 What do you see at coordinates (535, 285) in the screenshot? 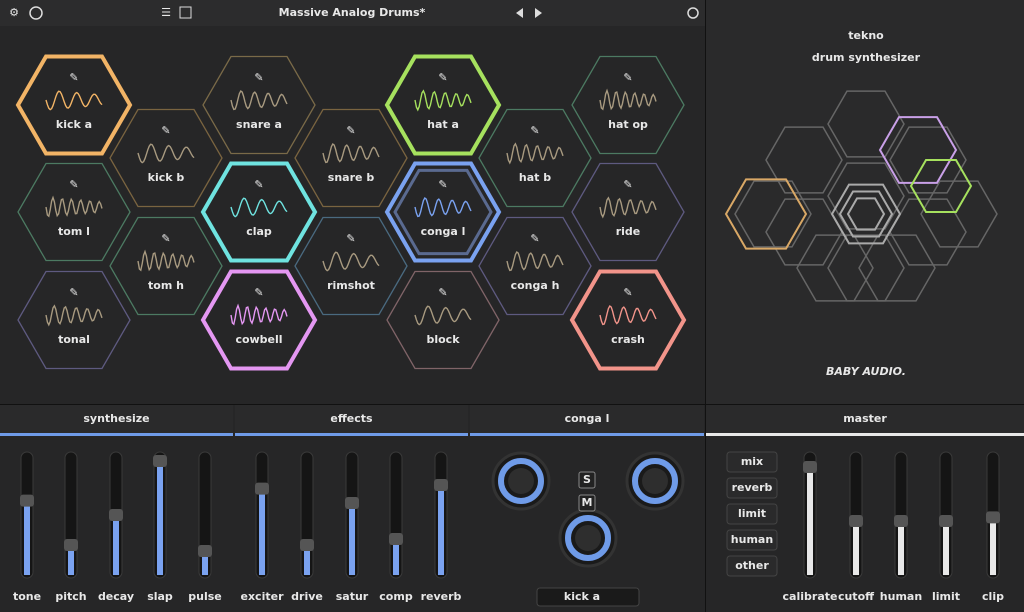
I see `pad-label: conga h` at bounding box center [535, 285].